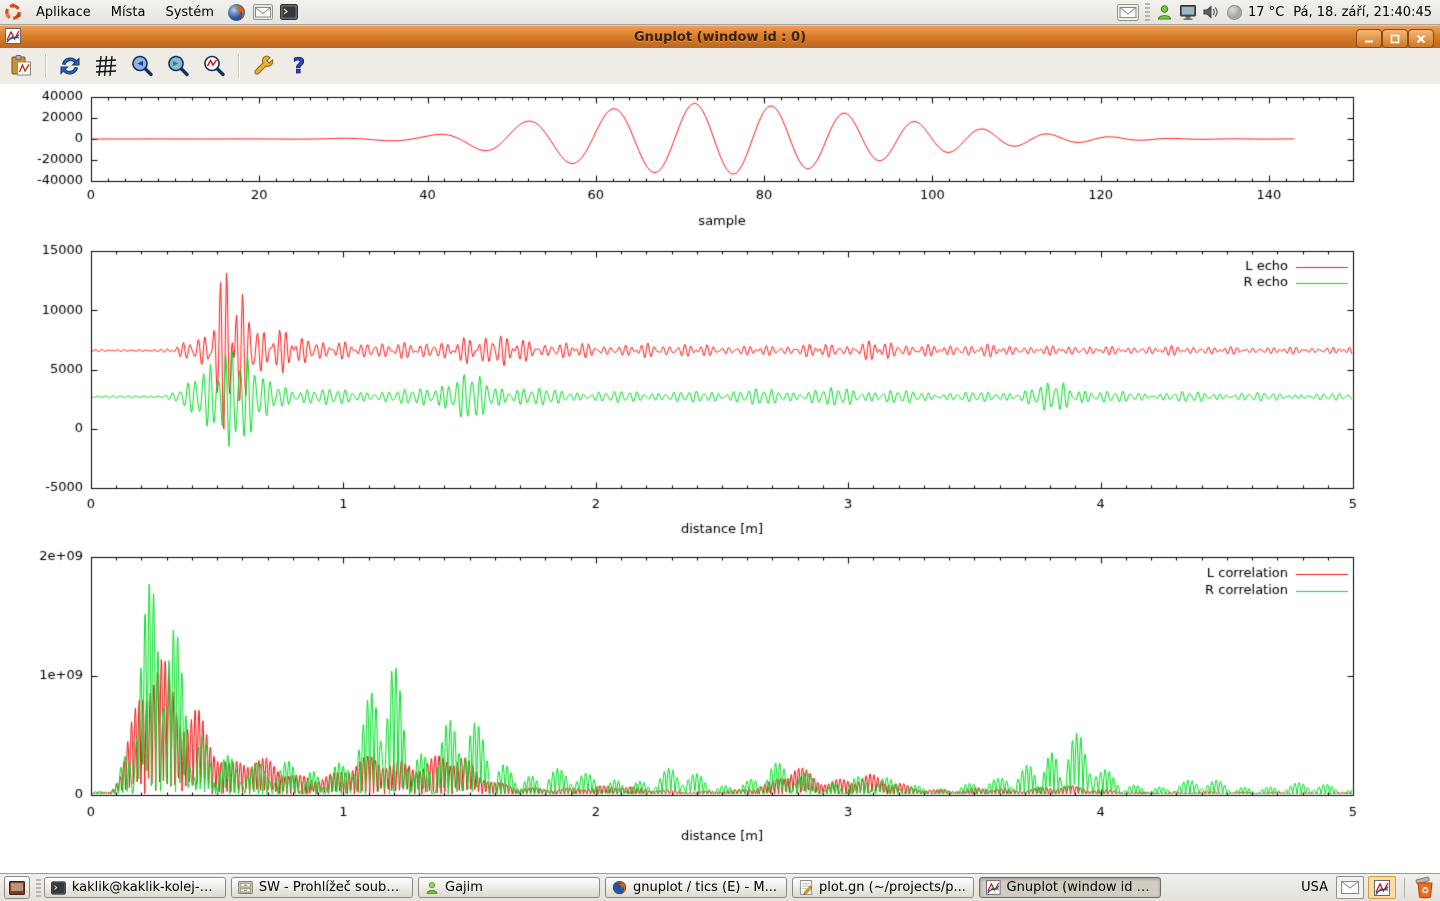 The width and height of the screenshot is (1440, 901). What do you see at coordinates (106, 66) in the screenshot?
I see `grid-toggle-button` at bounding box center [106, 66].